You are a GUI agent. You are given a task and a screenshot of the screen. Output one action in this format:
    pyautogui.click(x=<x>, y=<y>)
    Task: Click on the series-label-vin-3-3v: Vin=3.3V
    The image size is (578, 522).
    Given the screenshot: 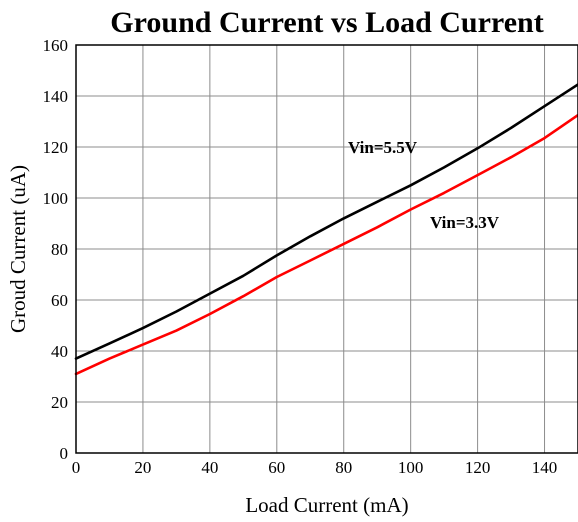 What is the action you would take?
    pyautogui.click(x=465, y=222)
    